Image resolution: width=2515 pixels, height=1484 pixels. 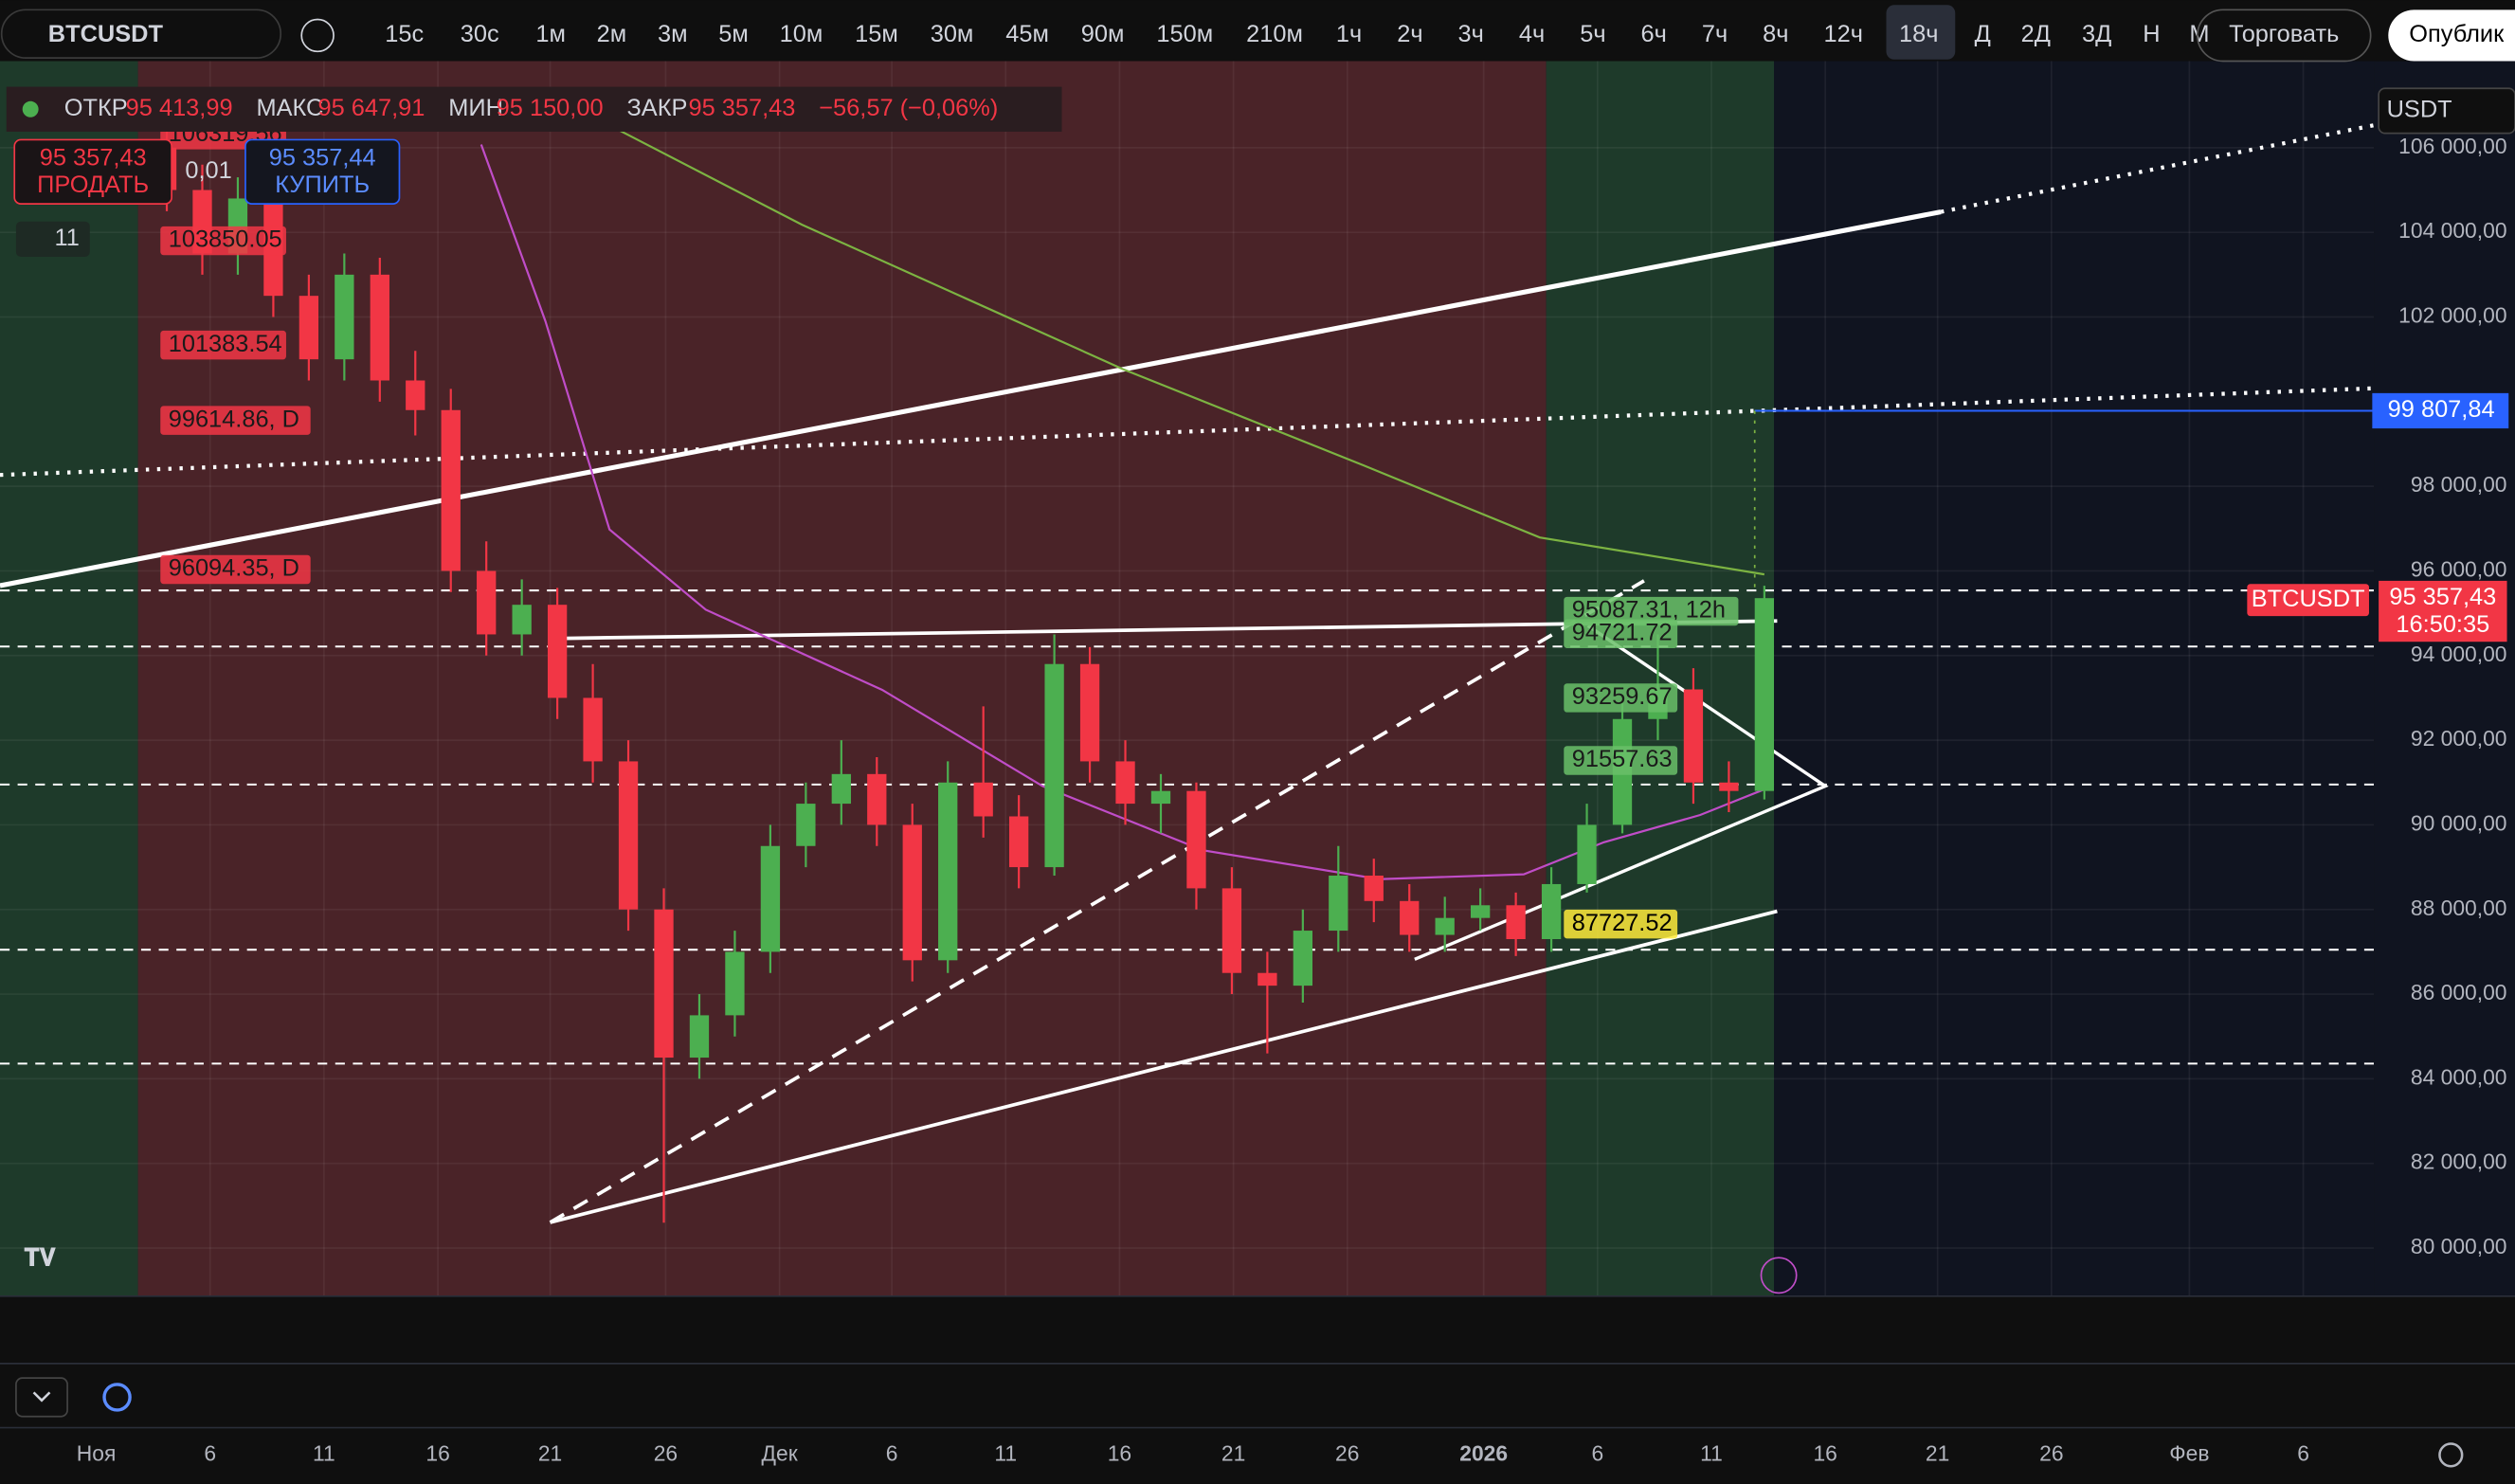 What do you see at coordinates (117, 1397) in the screenshot?
I see `sync-icon` at bounding box center [117, 1397].